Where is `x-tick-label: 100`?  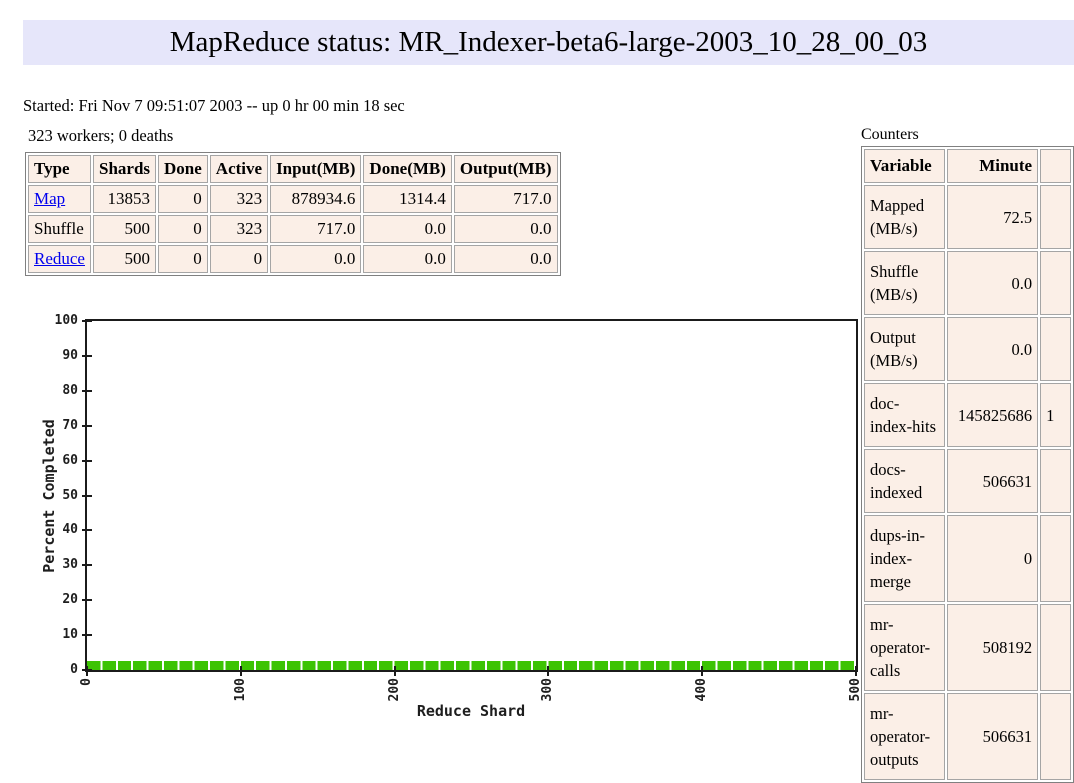 x-tick-label: 100 is located at coordinates (240, 690).